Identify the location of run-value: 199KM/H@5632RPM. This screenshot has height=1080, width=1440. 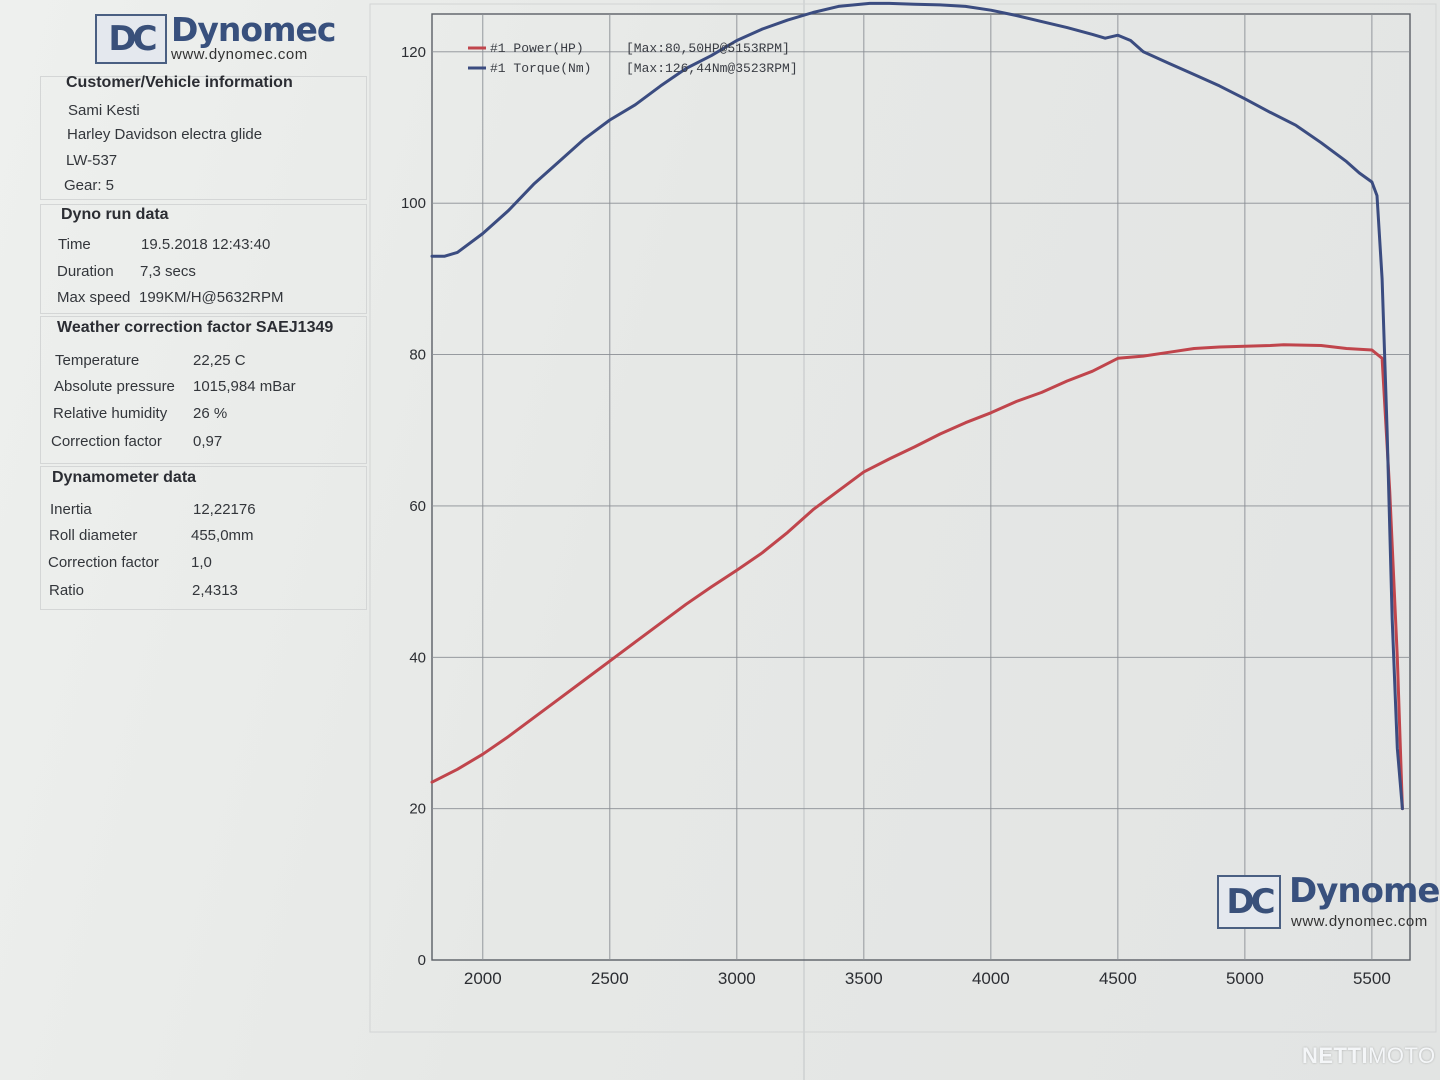
(211, 297).